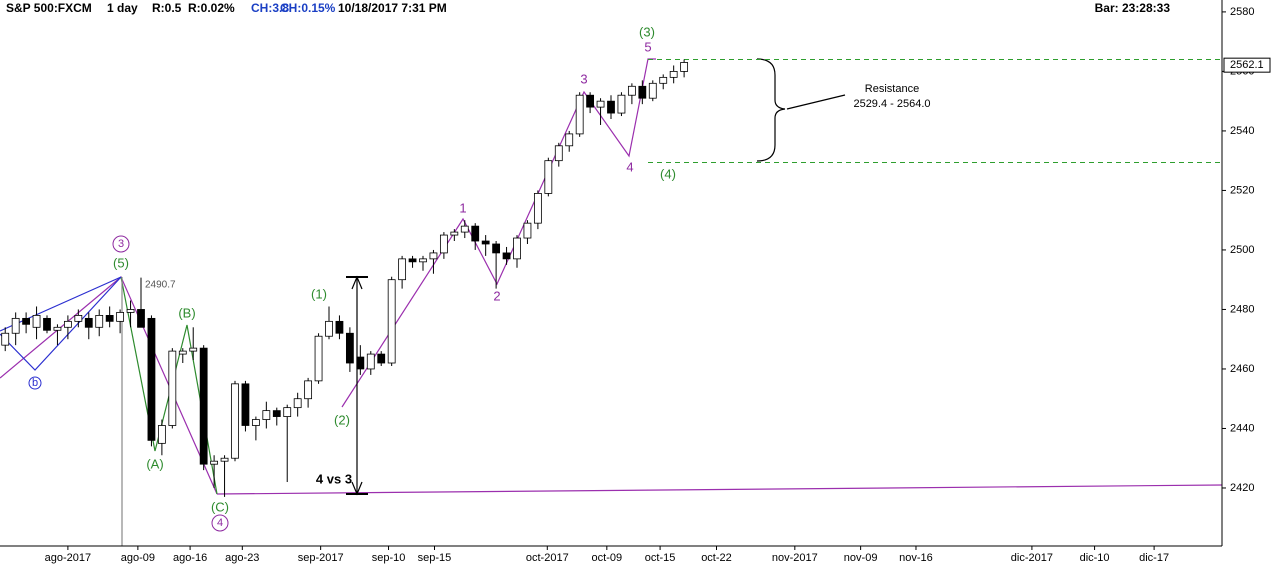  I want to click on y-tick-label: 2440, so click(1242, 428).